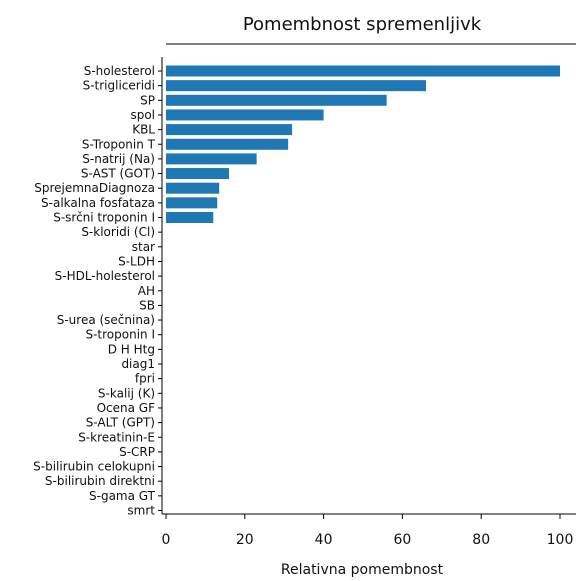 Image resolution: width=577 pixels, height=581 pixels. Describe the element at coordinates (362, 570) in the screenshot. I see `x-axis-title: Relativna pomembnost` at that location.